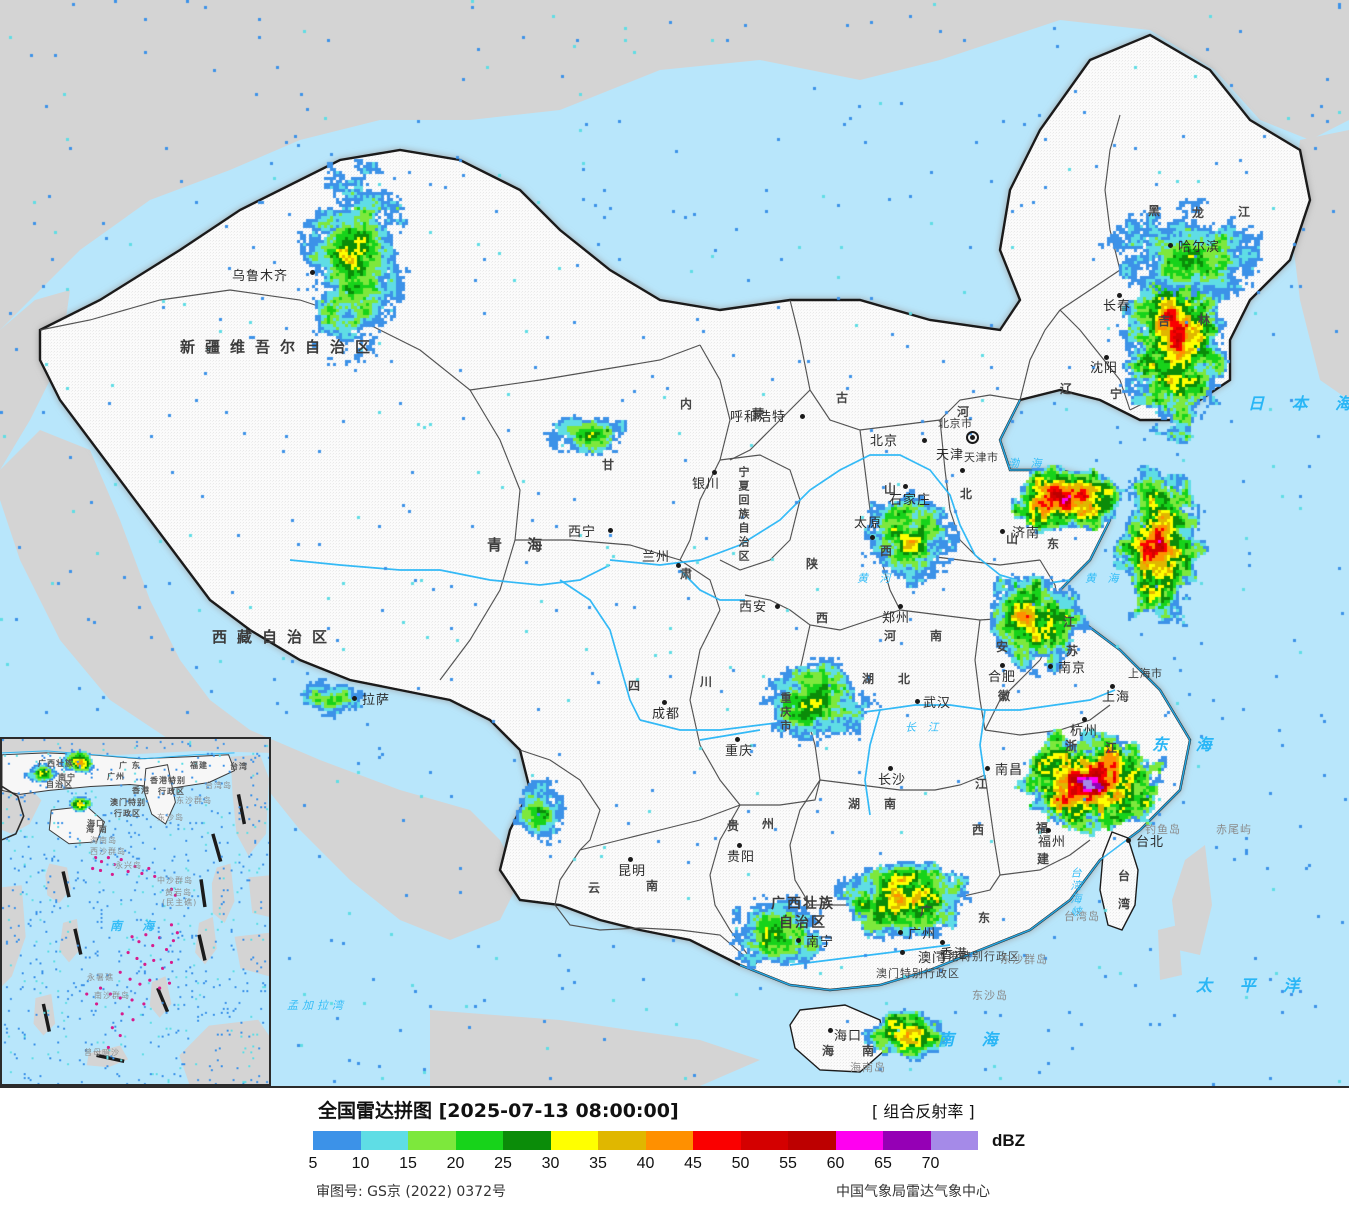 The width and height of the screenshot is (1349, 1208). Describe the element at coordinates (411, 1192) in the screenshot. I see `map-approval-number: 审图号: GS京 (2022) 0372号` at that location.